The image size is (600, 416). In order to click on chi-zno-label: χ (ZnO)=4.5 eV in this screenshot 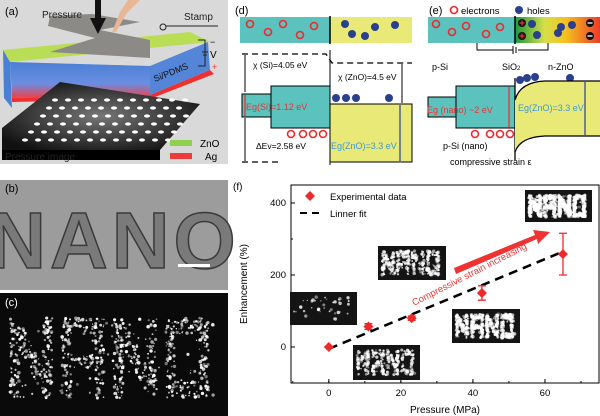, I will do `click(367, 77)`.